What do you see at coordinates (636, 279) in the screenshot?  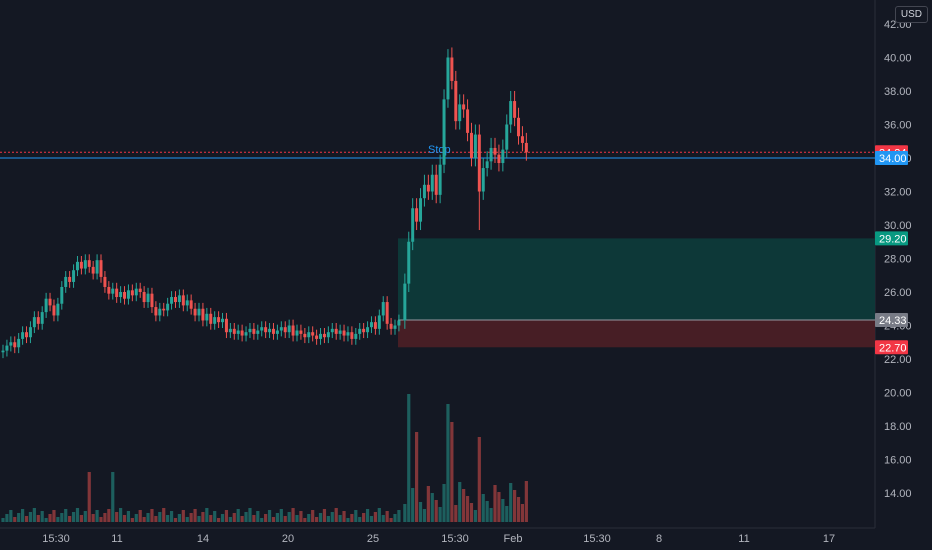 I see `profit-zone` at bounding box center [636, 279].